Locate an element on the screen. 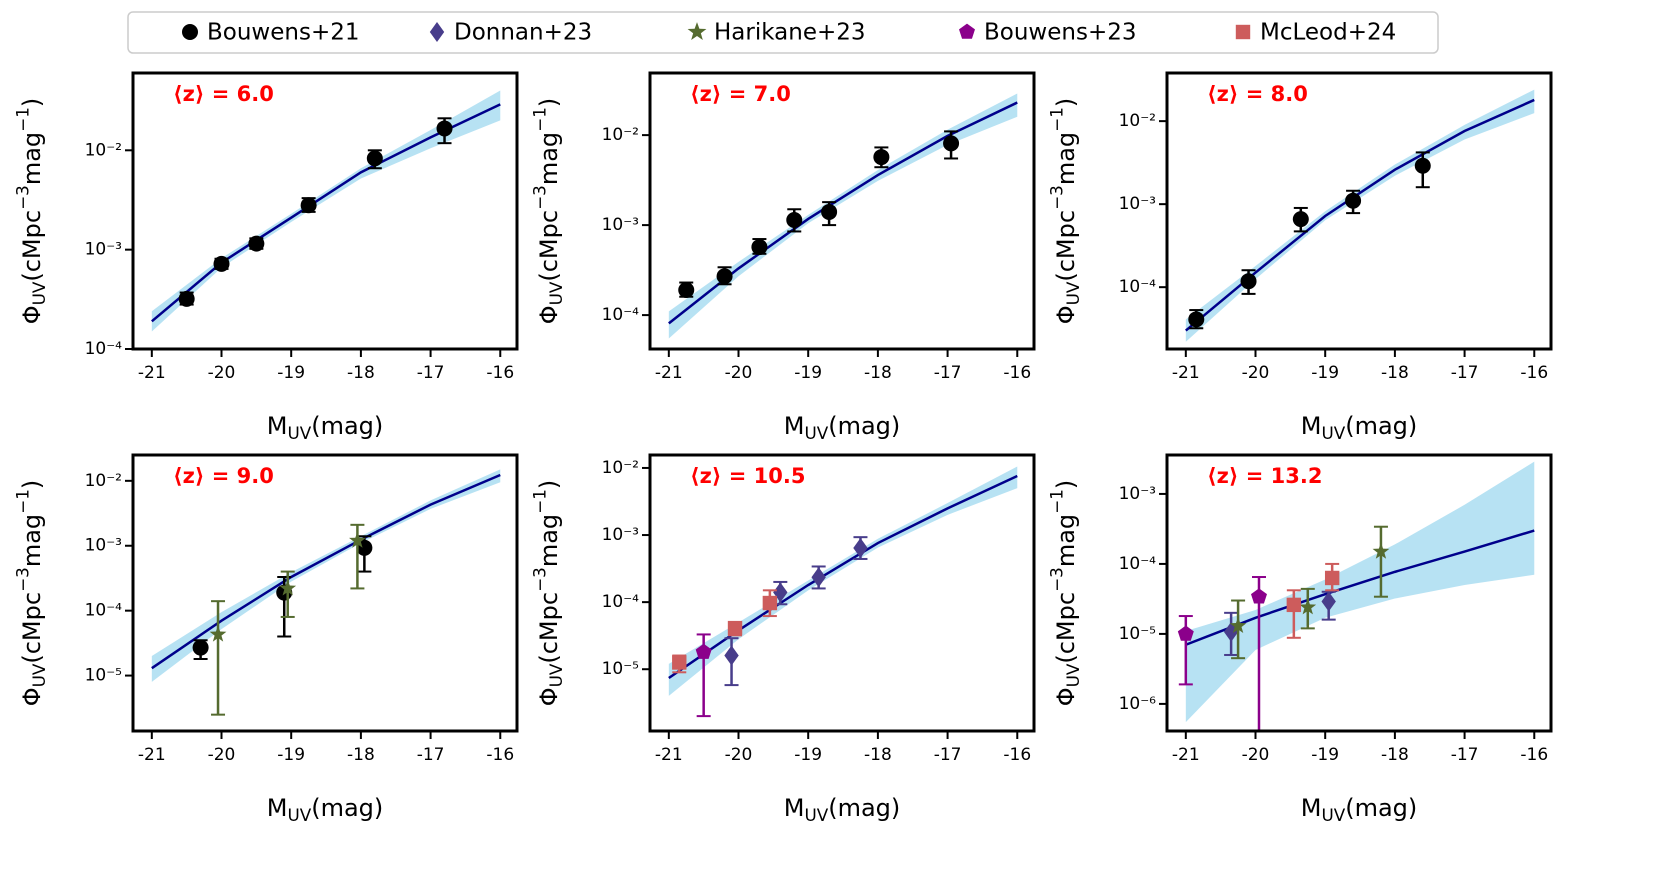 Image resolution: width=1661 pixels, height=877 pixels. posterior-band is located at coordinates (1360, 592).